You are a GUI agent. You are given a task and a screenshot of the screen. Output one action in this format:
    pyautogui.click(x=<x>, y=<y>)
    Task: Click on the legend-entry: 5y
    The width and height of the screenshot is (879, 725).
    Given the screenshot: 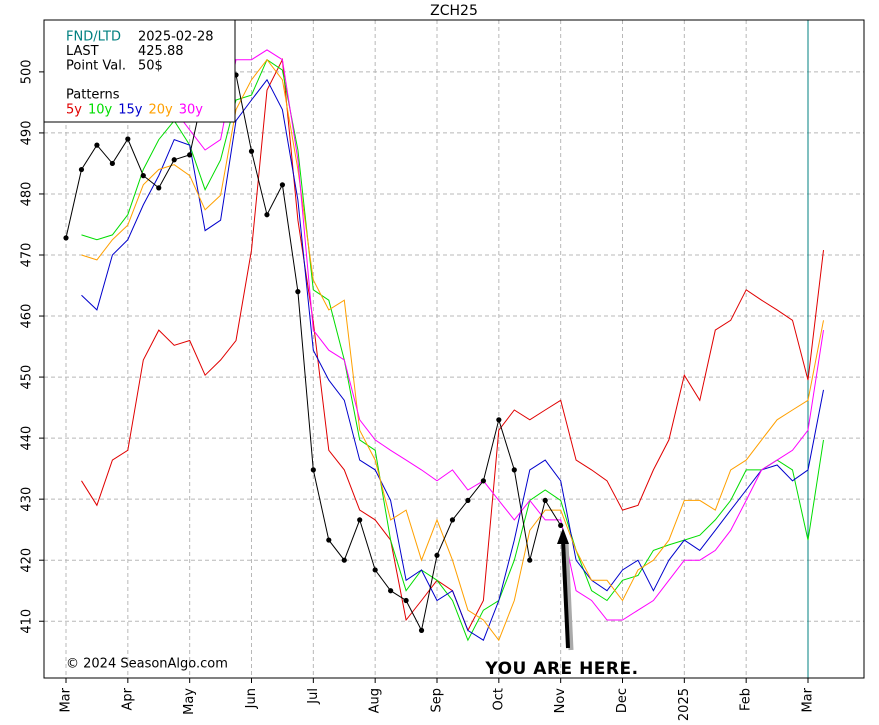 What is the action you would take?
    pyautogui.click(x=74, y=110)
    